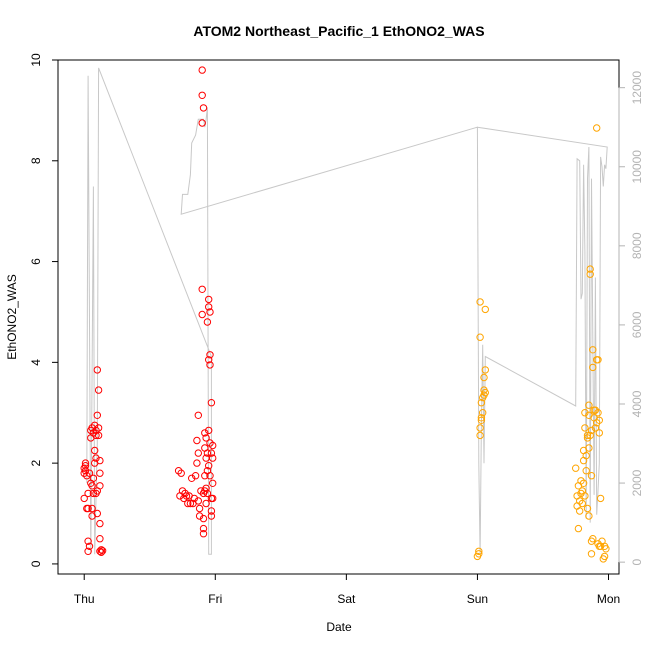 This screenshot has height=650, width=650. What do you see at coordinates (84, 599) in the screenshot?
I see `x-tick-label: Thu` at bounding box center [84, 599].